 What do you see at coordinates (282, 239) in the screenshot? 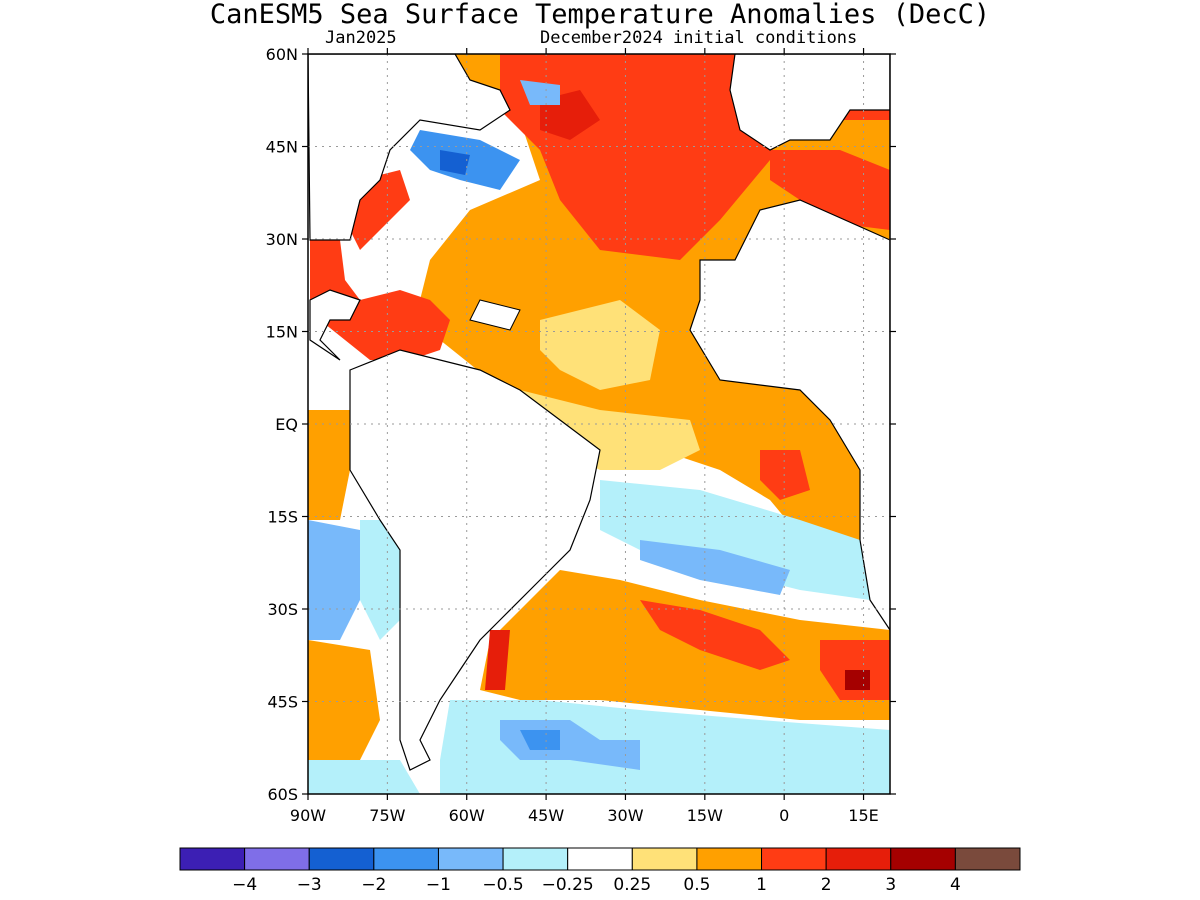
I see `lat-tick-label: 30N` at bounding box center [282, 239].